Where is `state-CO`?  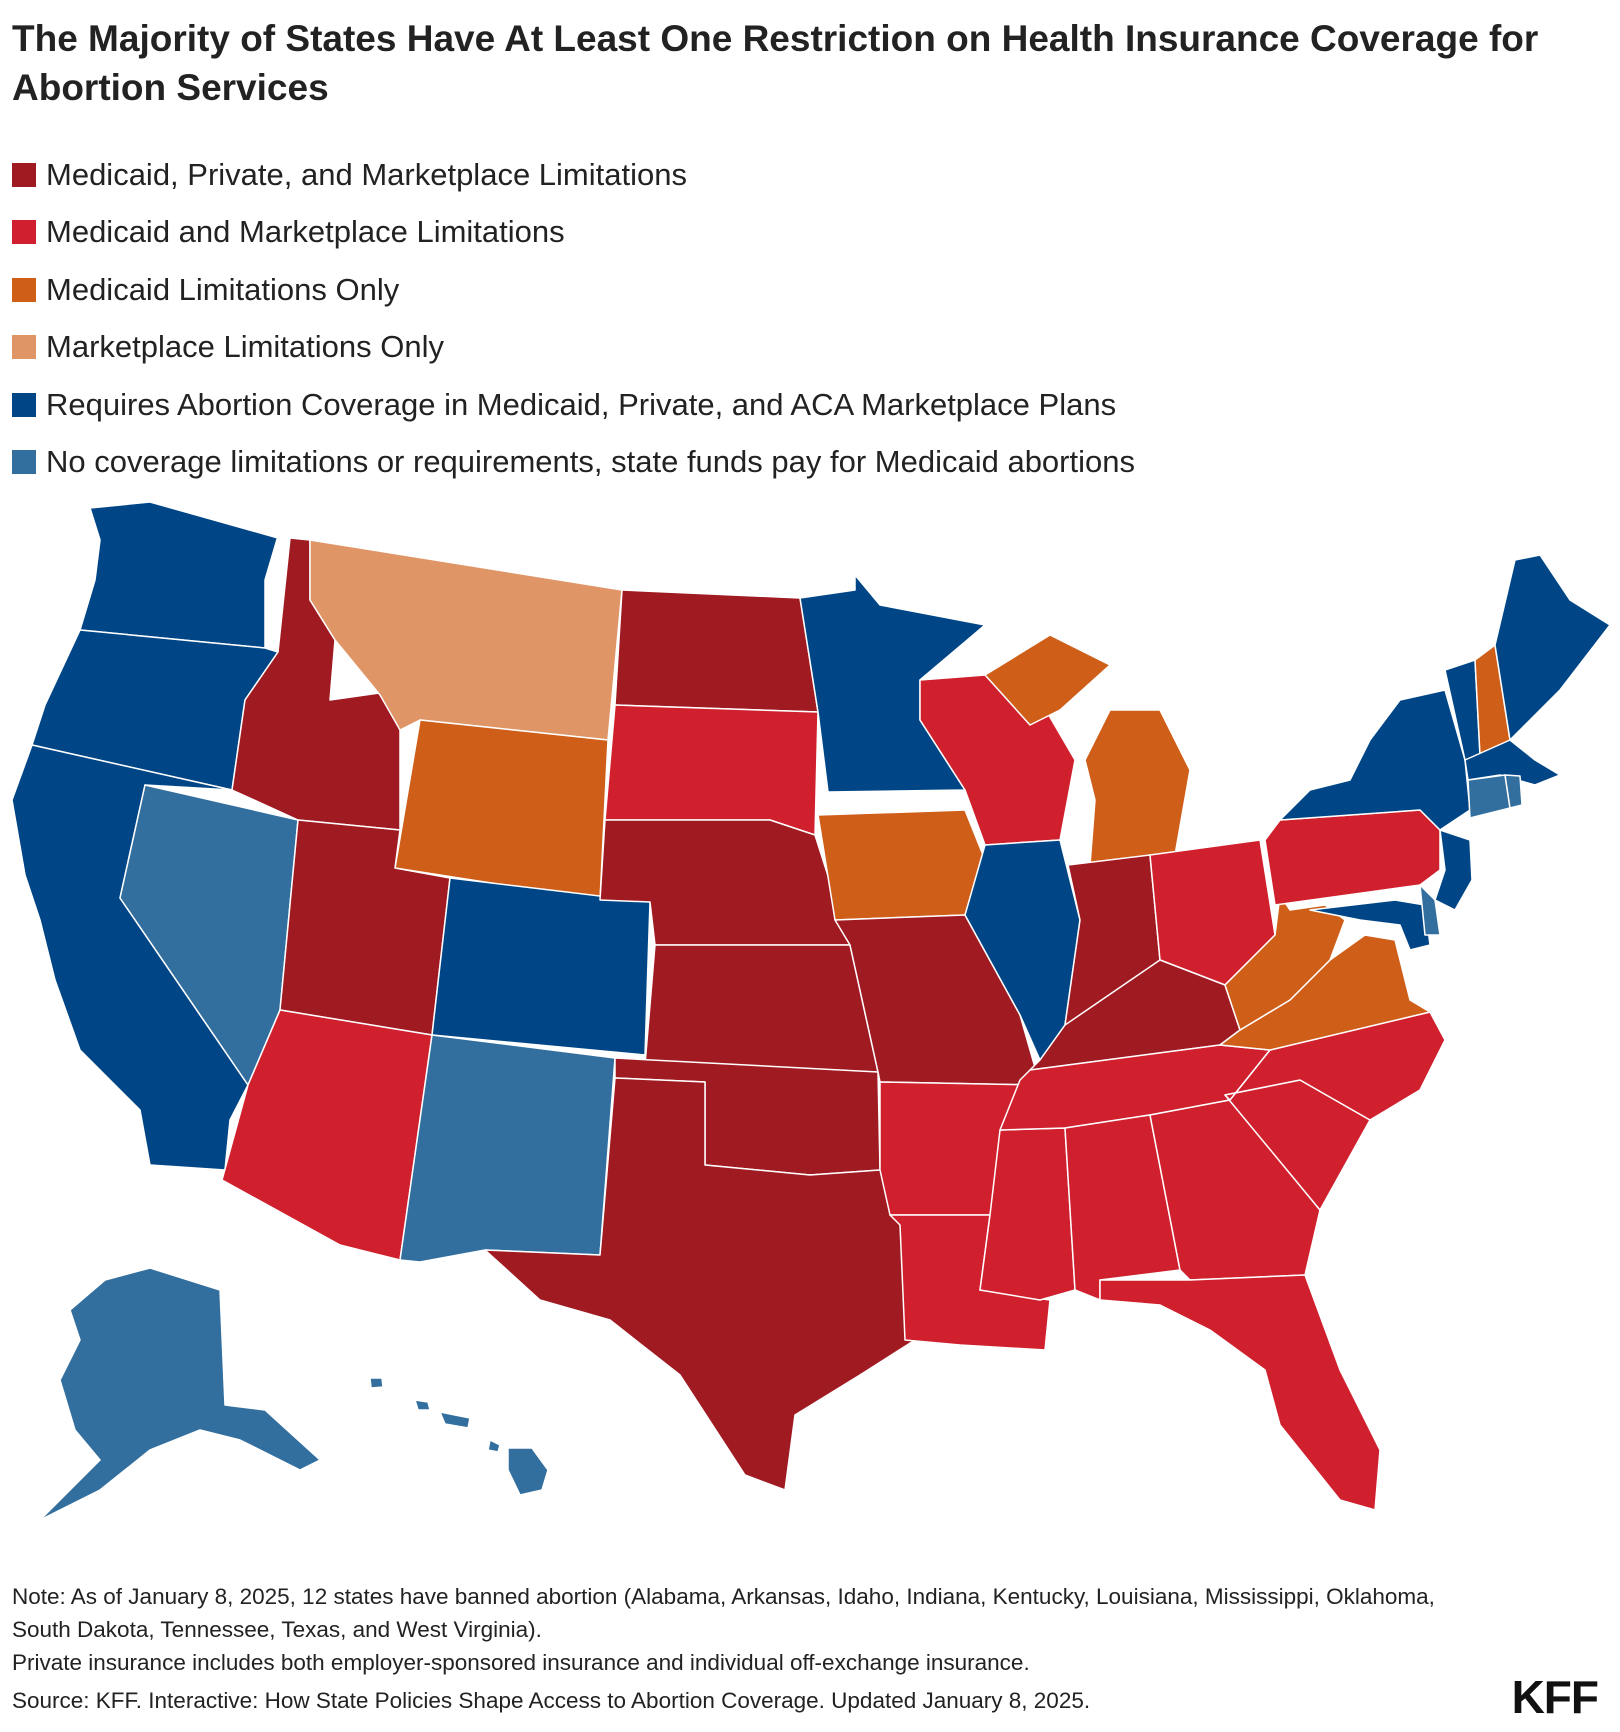 state-CO is located at coordinates (541, 966).